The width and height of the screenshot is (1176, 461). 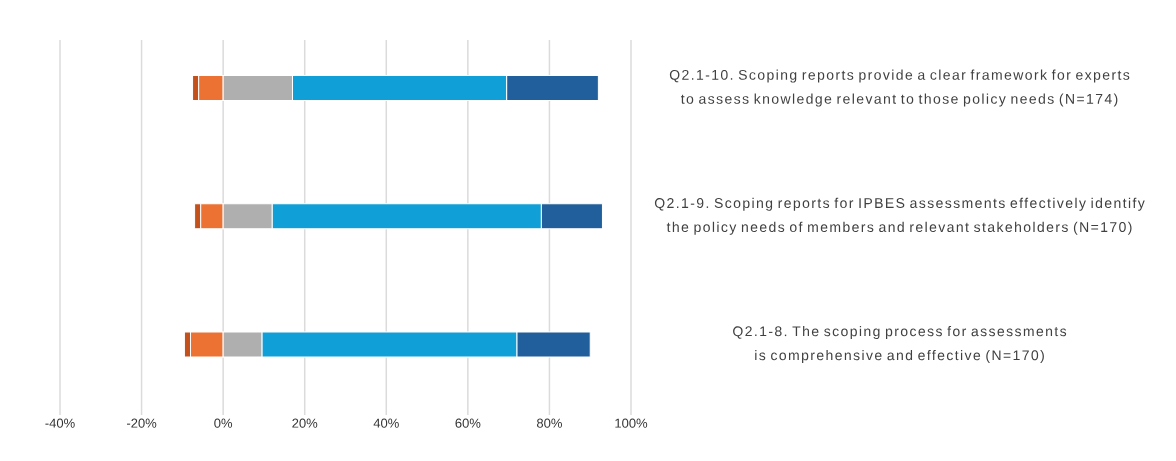 What do you see at coordinates (549, 423) in the screenshot?
I see `x-tick-label: 80%` at bounding box center [549, 423].